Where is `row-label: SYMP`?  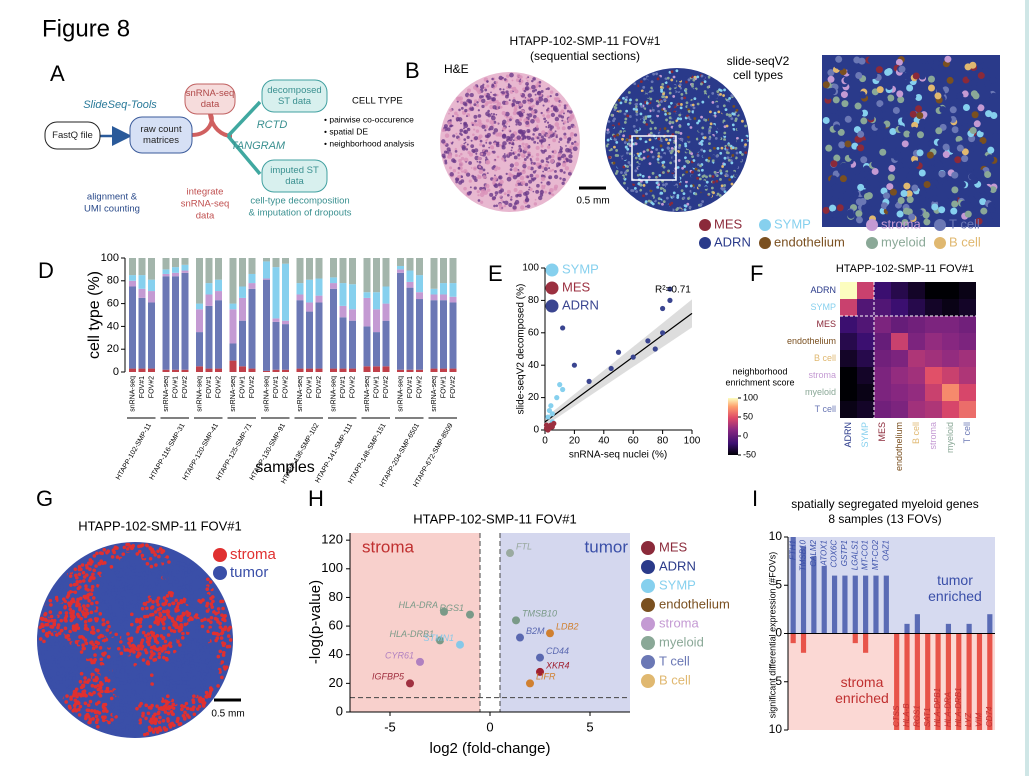 row-label: SYMP is located at coordinates (823, 307).